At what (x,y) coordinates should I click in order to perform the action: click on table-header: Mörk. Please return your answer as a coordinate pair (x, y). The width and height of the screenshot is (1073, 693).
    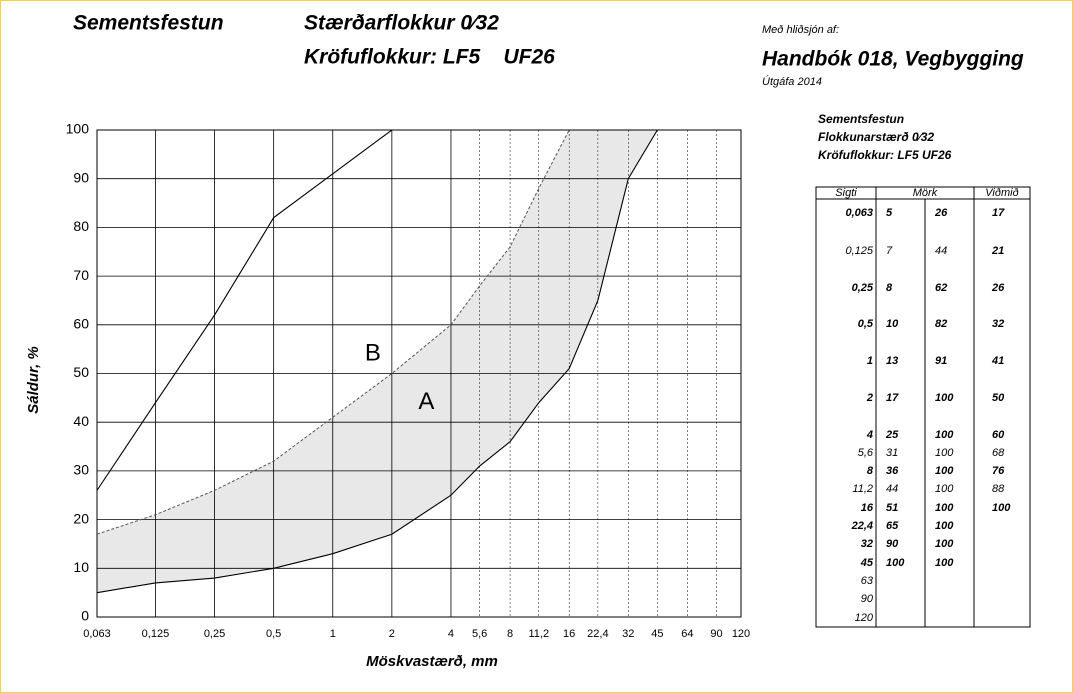
    Looking at the image, I should click on (925, 193).